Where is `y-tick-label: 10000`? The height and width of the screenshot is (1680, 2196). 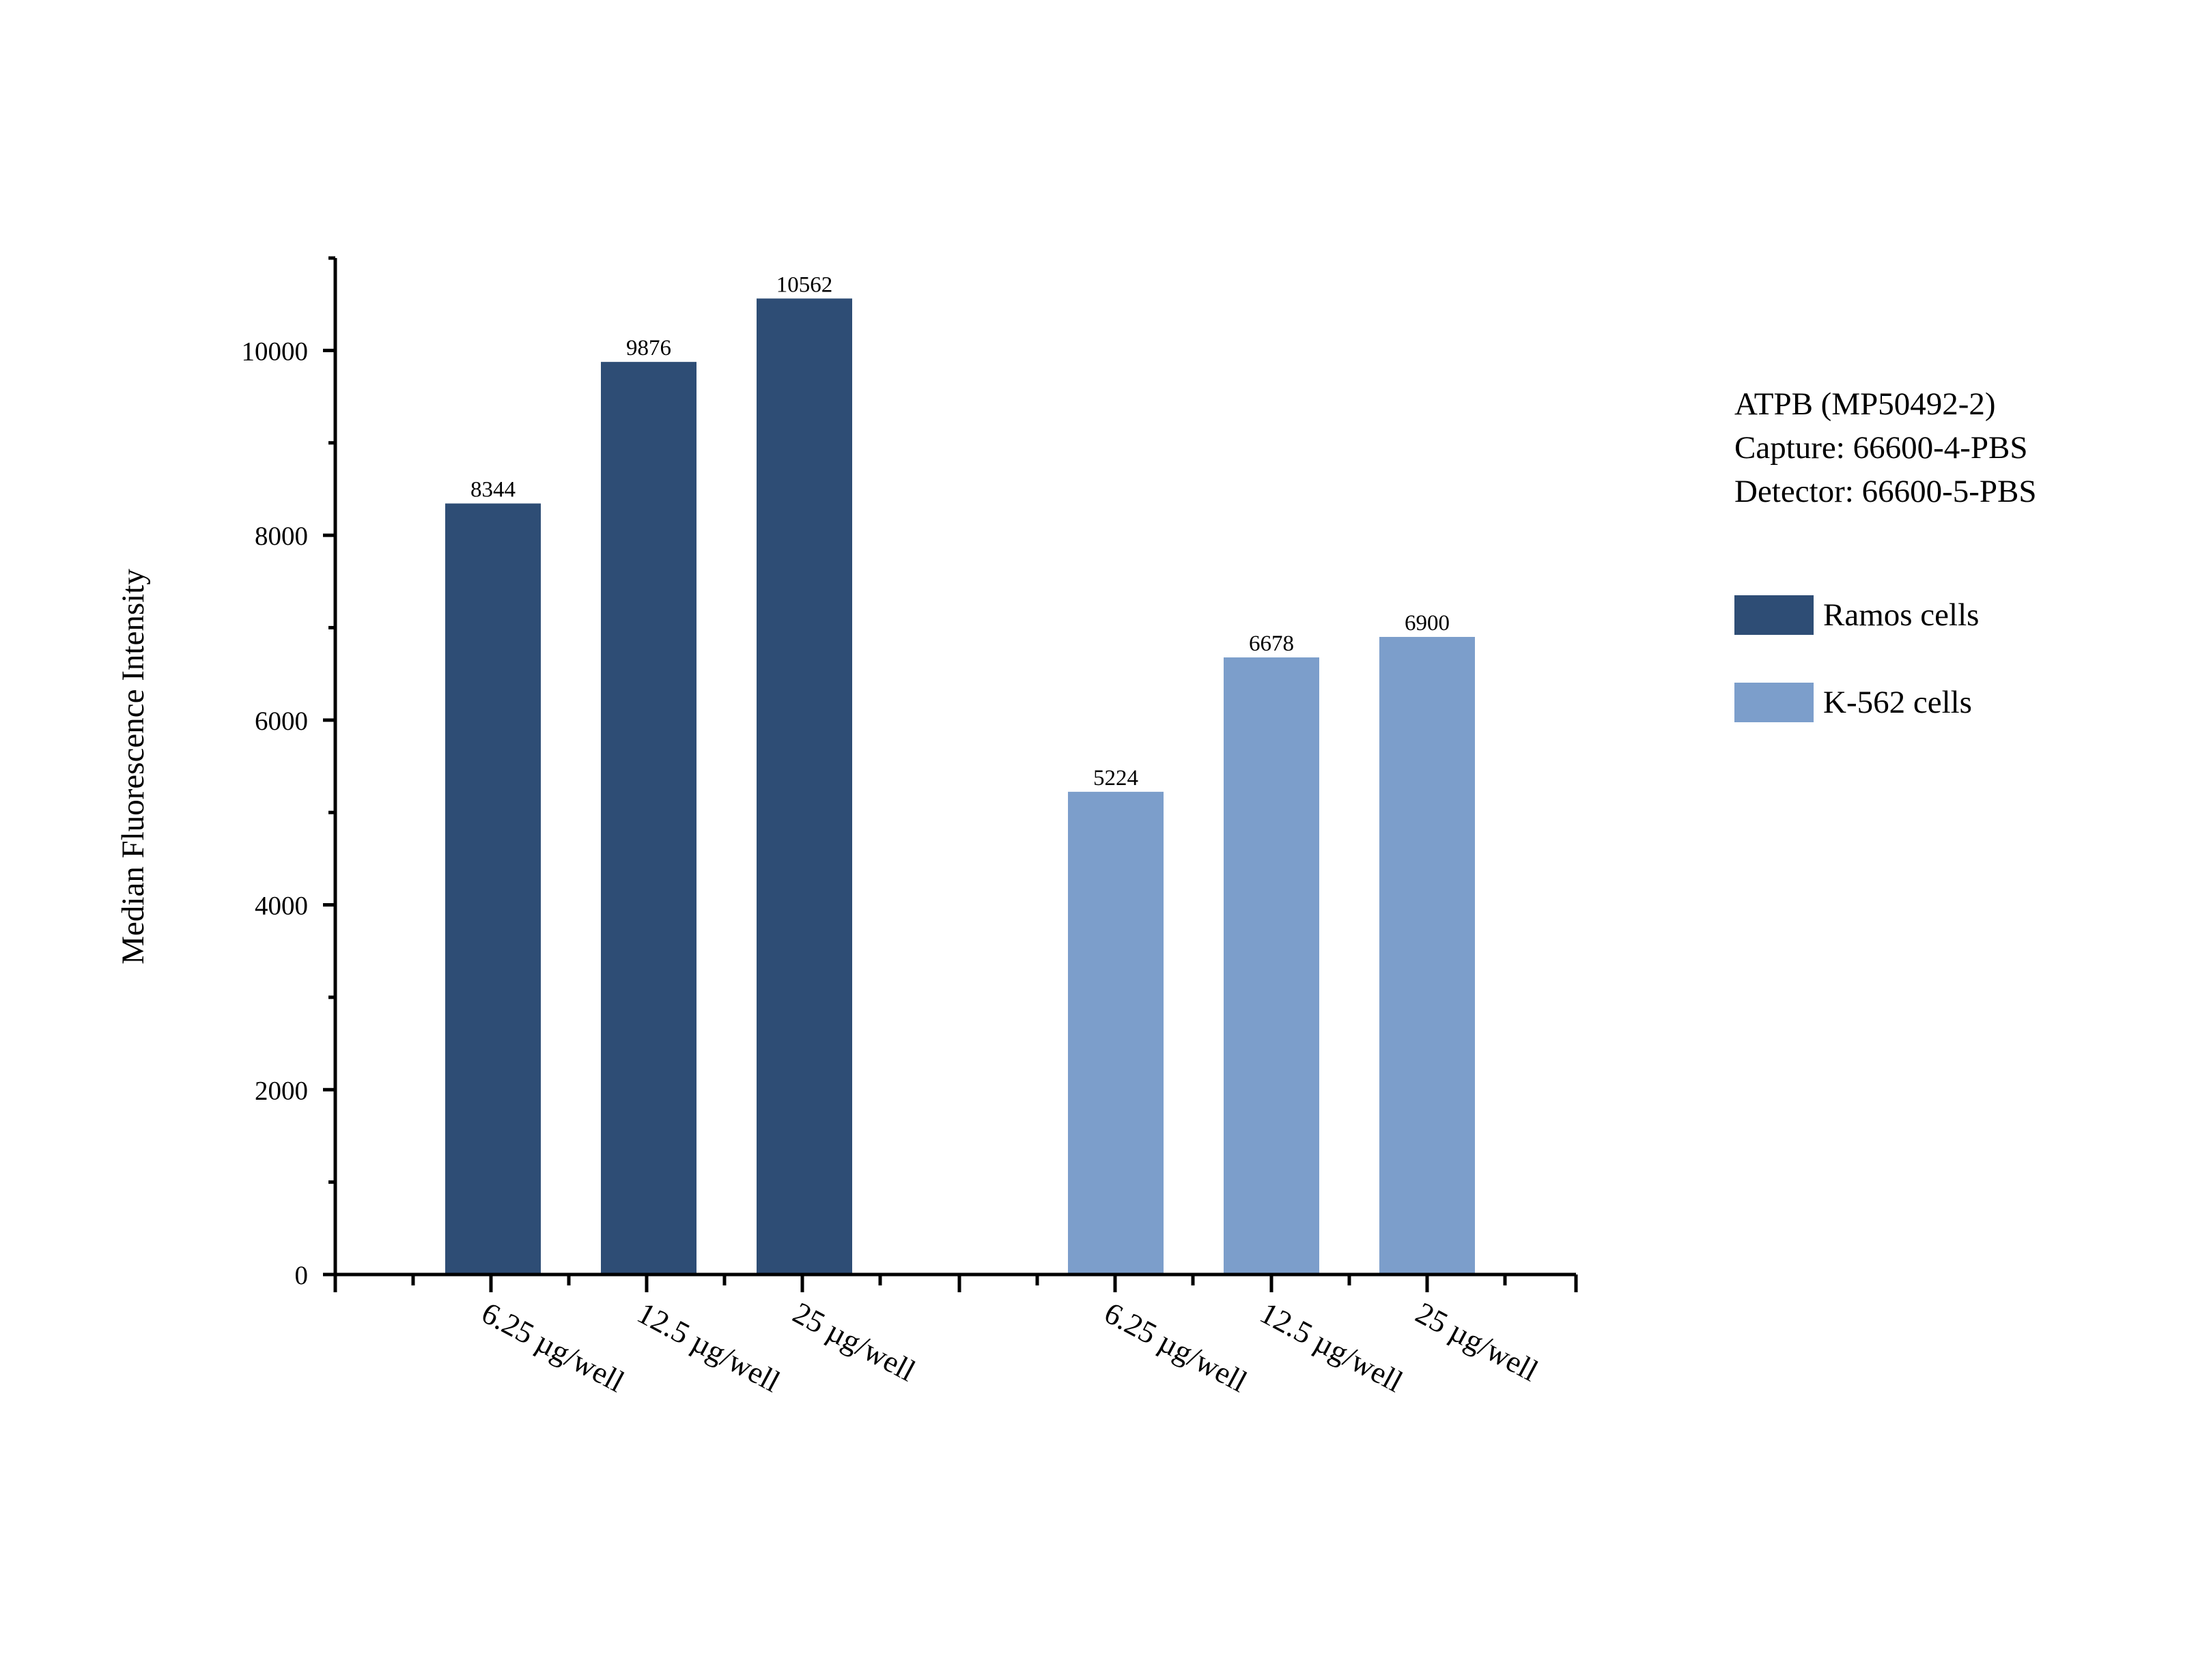 y-tick-label: 10000 is located at coordinates (275, 351).